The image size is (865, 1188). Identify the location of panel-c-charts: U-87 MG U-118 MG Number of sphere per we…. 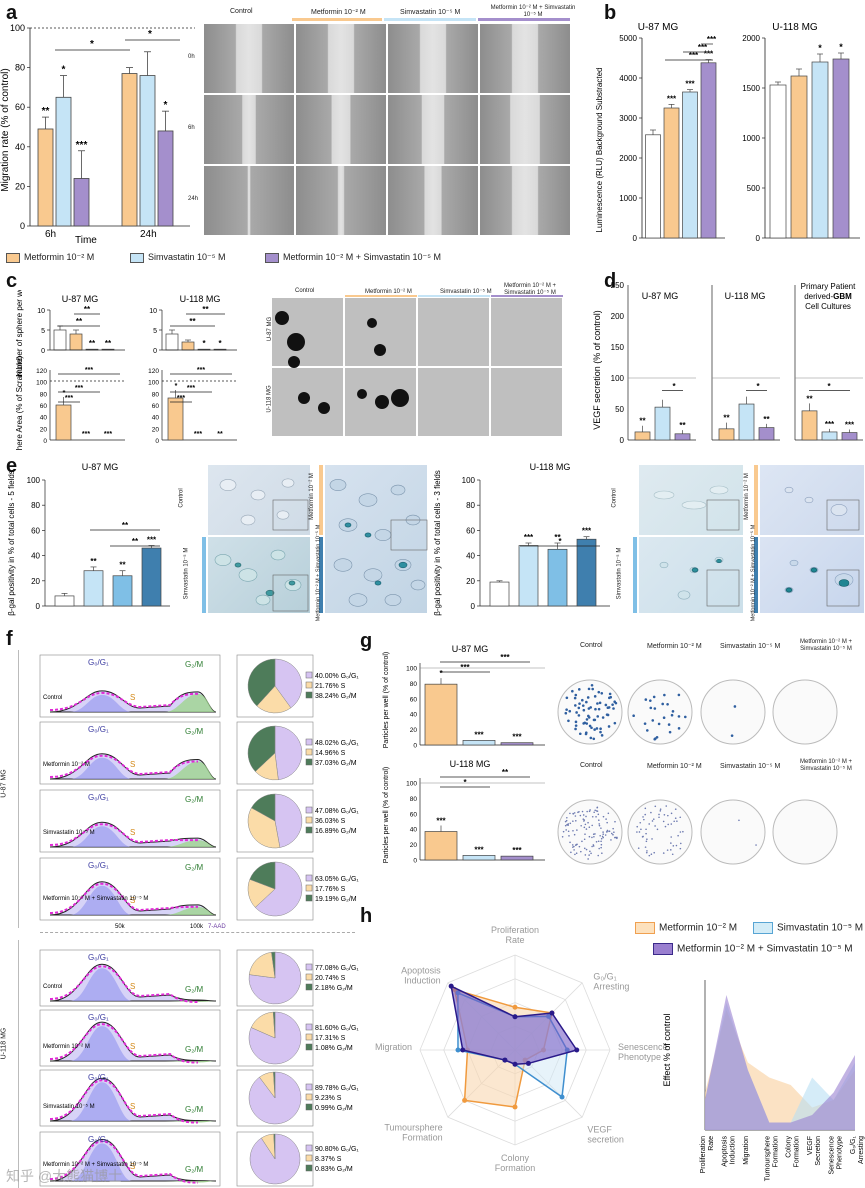
(126, 370).